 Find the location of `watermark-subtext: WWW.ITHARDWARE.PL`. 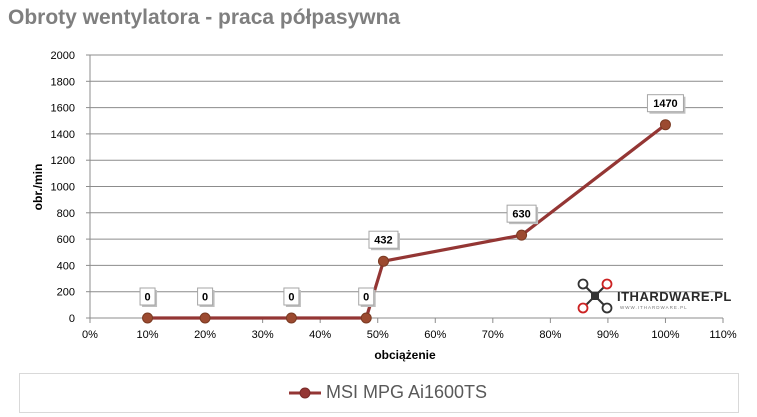

watermark-subtext: WWW.ITHARDWARE.PL is located at coordinates (654, 307).